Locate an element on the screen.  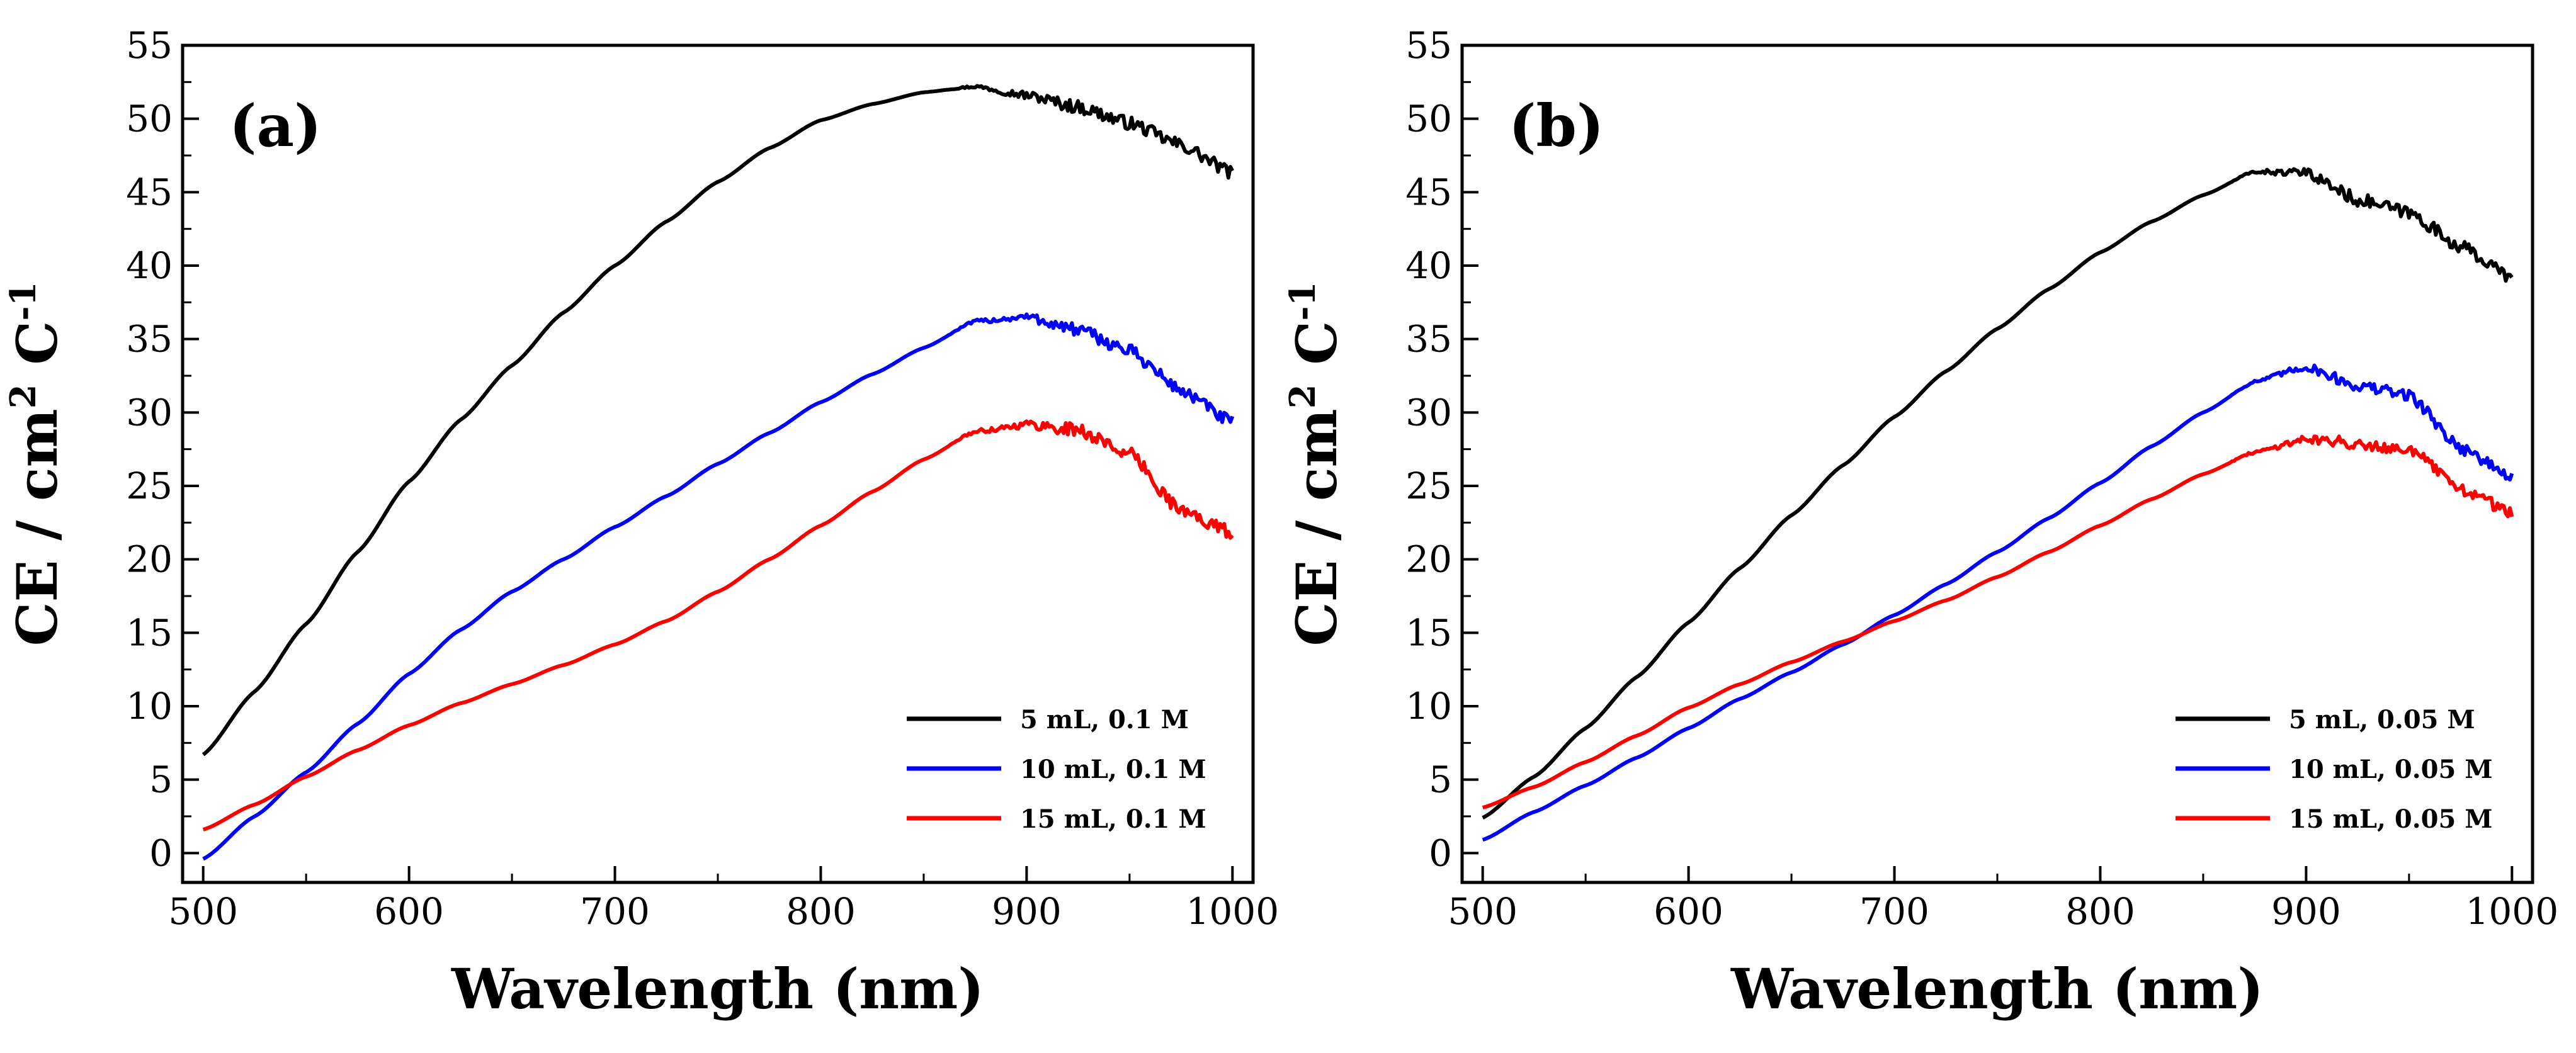
panel-label: (b) is located at coordinates (1556, 126).